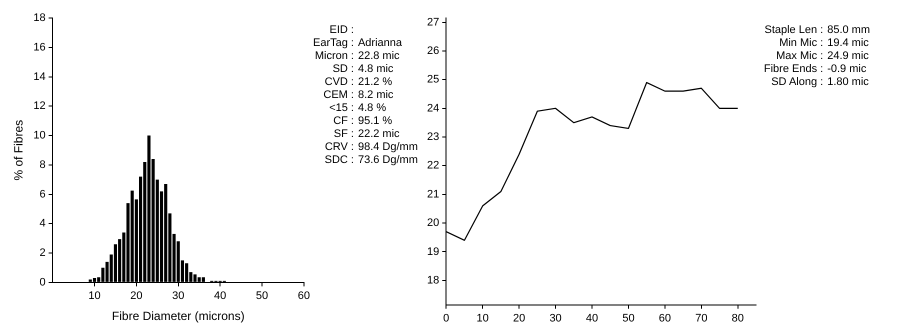  I want to click on y-tick-label: 0, so click(43, 282).